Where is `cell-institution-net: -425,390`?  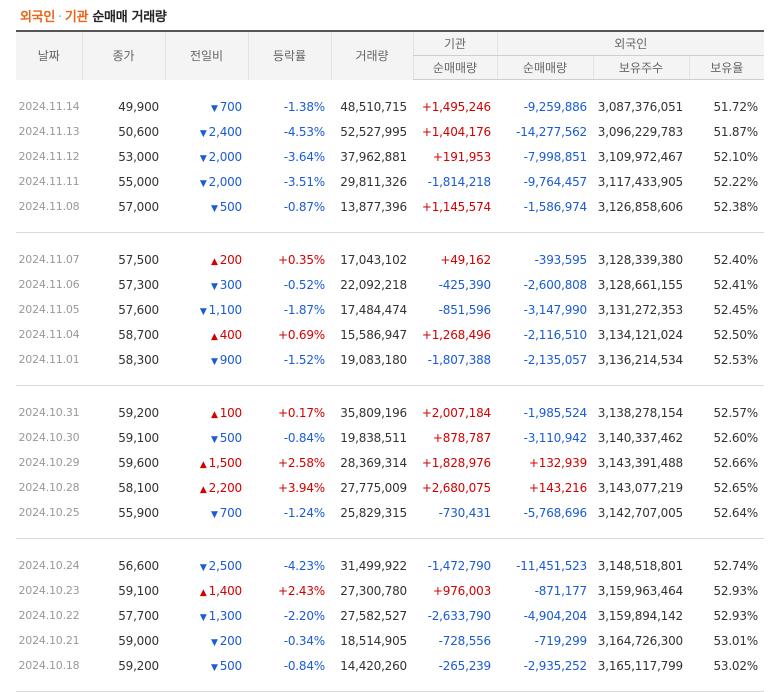
cell-institution-net: -425,390 is located at coordinates (465, 284).